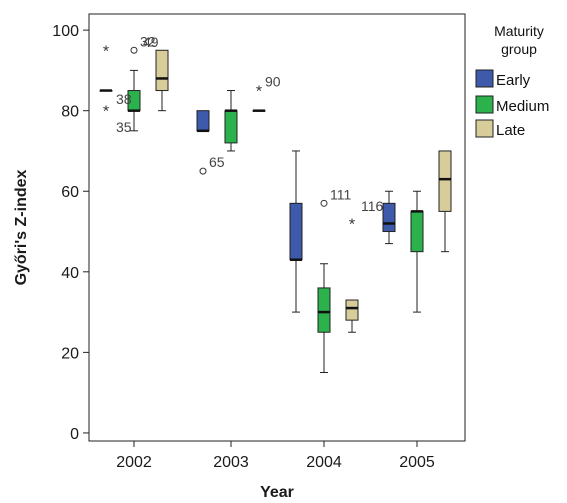 The width and height of the screenshot is (567, 503). Describe the element at coordinates (124, 127) in the screenshot. I see `case-label: 35` at that location.